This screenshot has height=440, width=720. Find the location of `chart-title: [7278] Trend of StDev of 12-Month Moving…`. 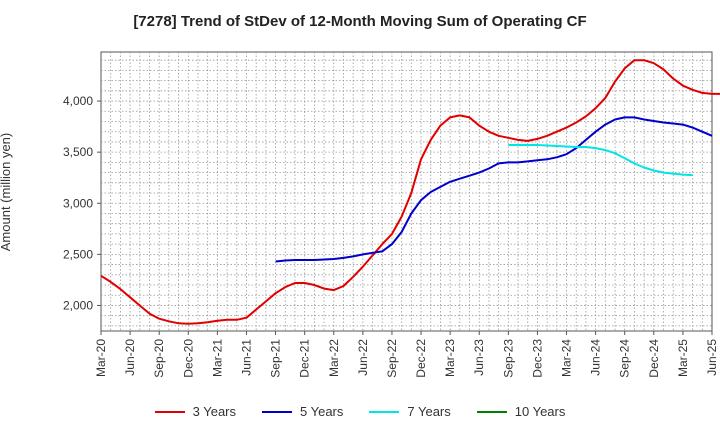

chart-title: [7278] Trend of StDev of 12-Month Moving… is located at coordinates (360, 21).